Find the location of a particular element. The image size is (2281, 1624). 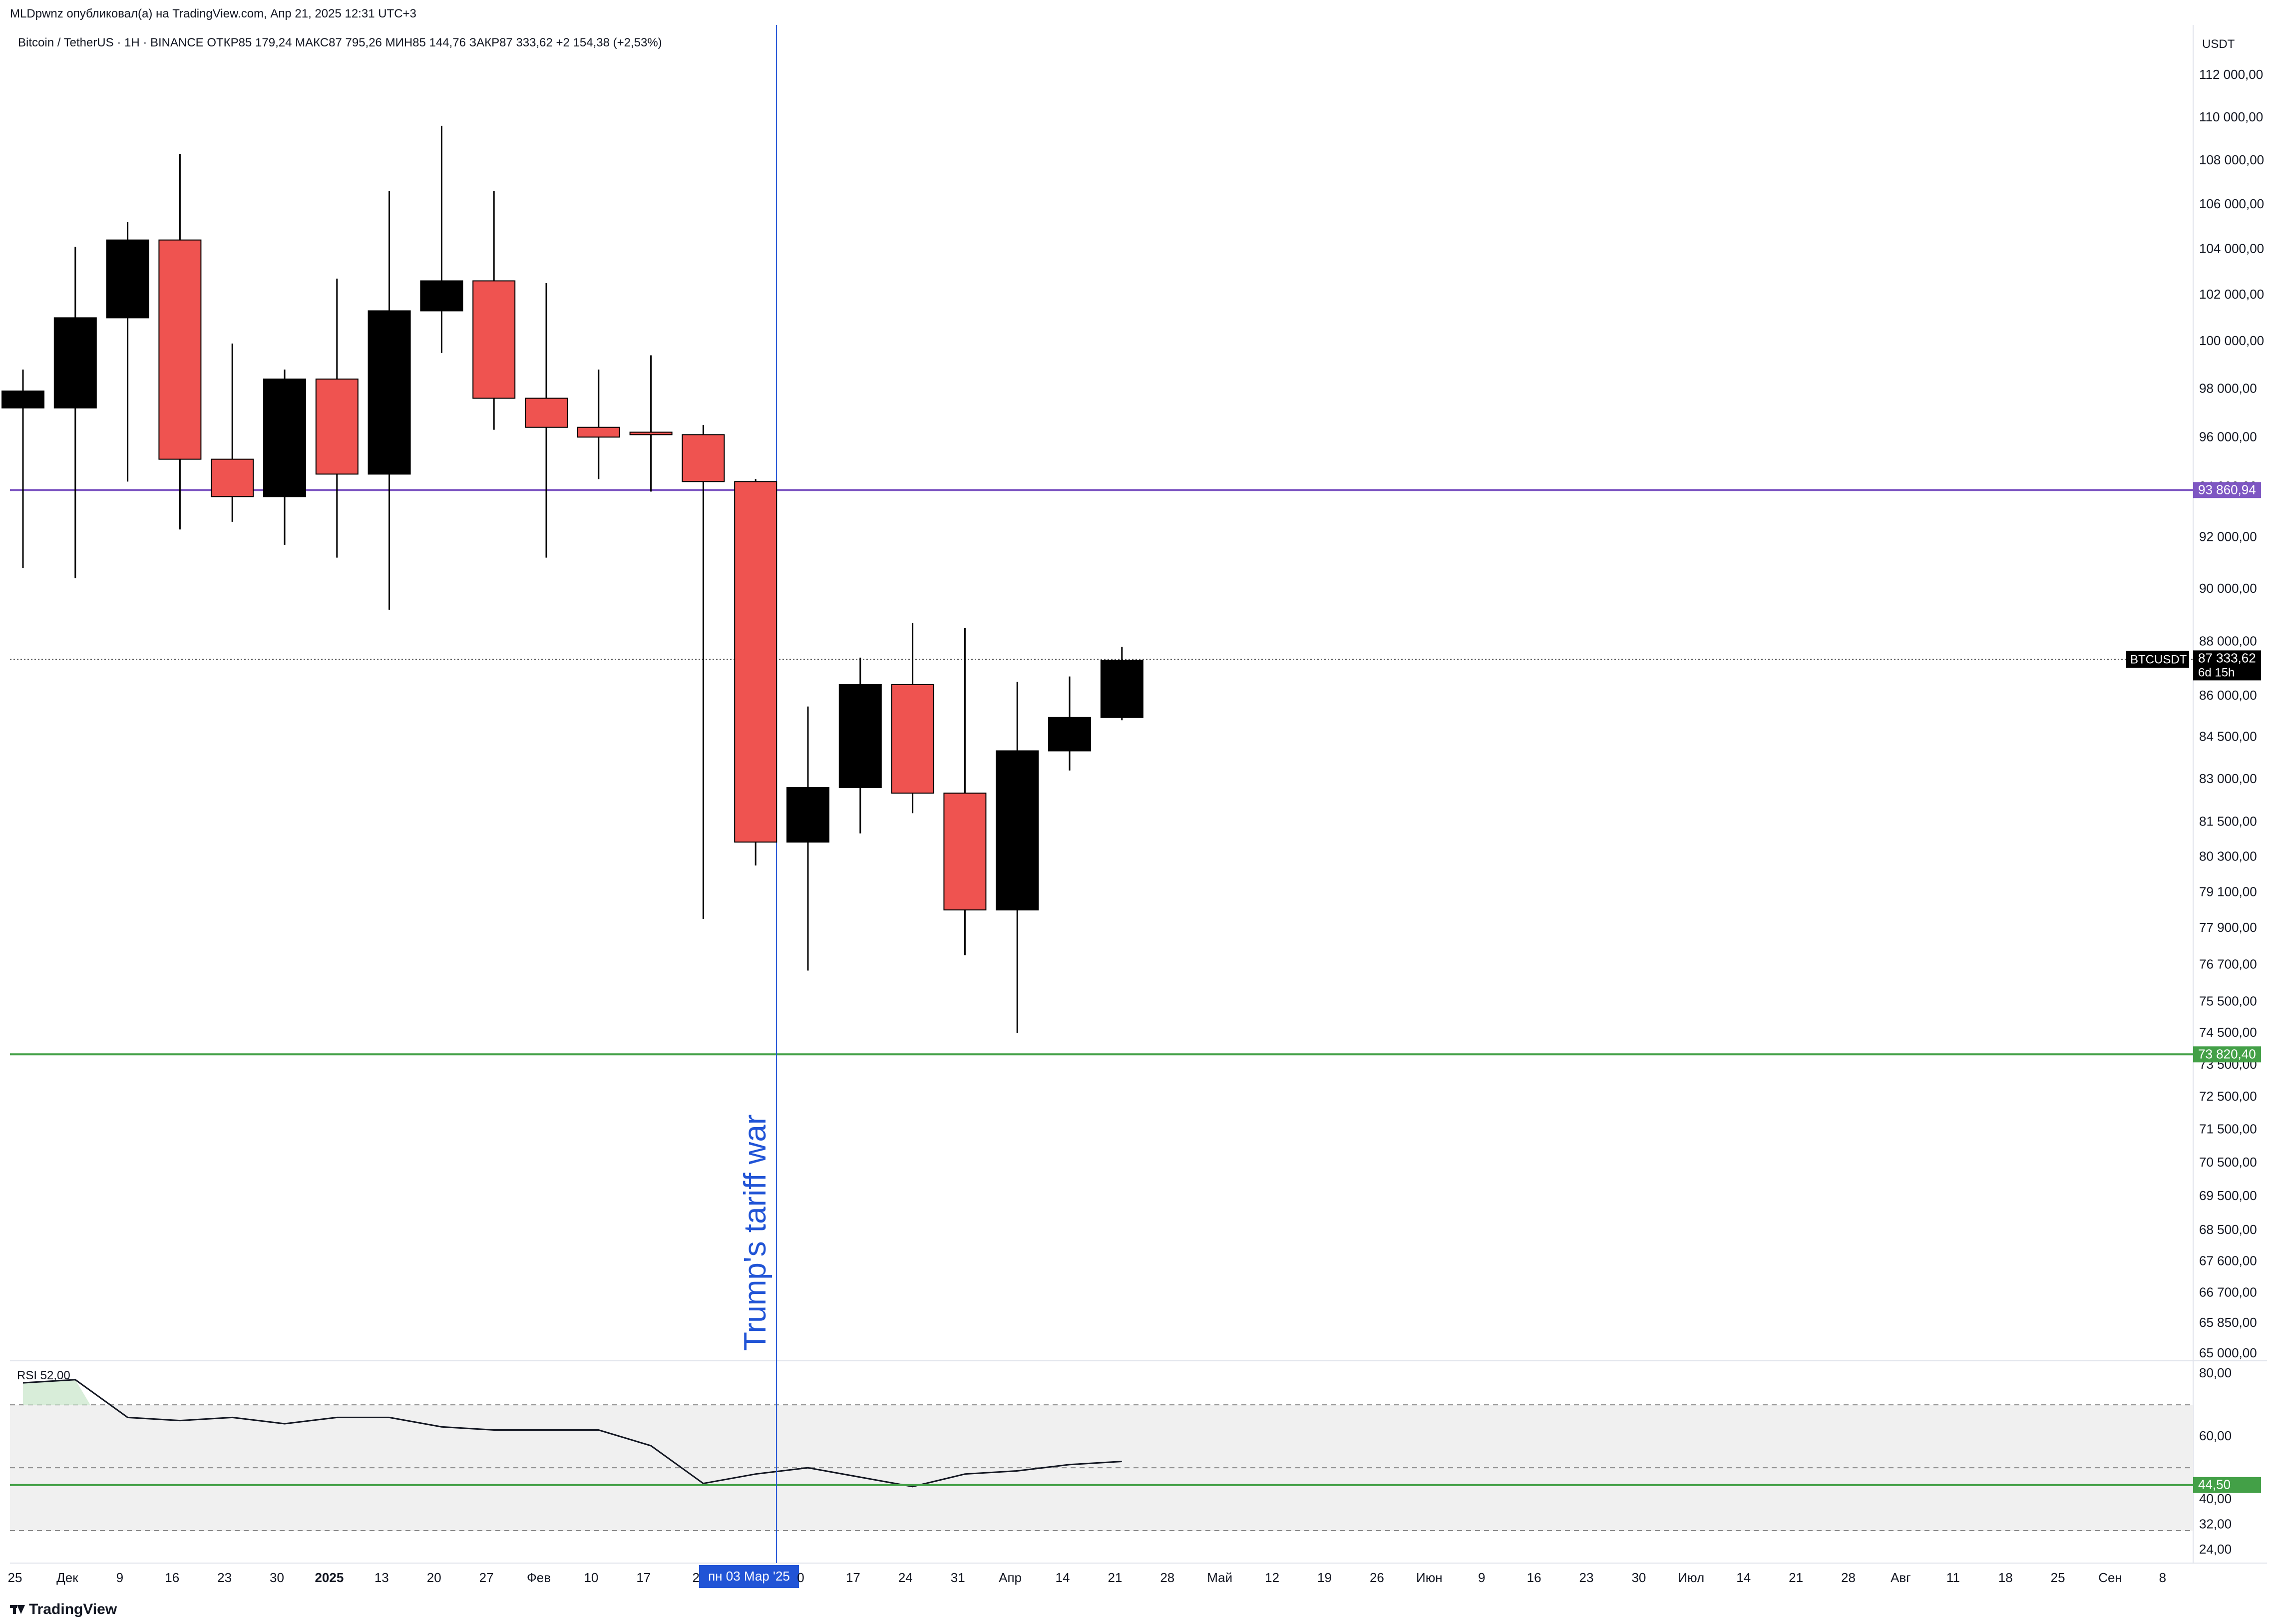

time-tick-label: 27 is located at coordinates (486, 1578).